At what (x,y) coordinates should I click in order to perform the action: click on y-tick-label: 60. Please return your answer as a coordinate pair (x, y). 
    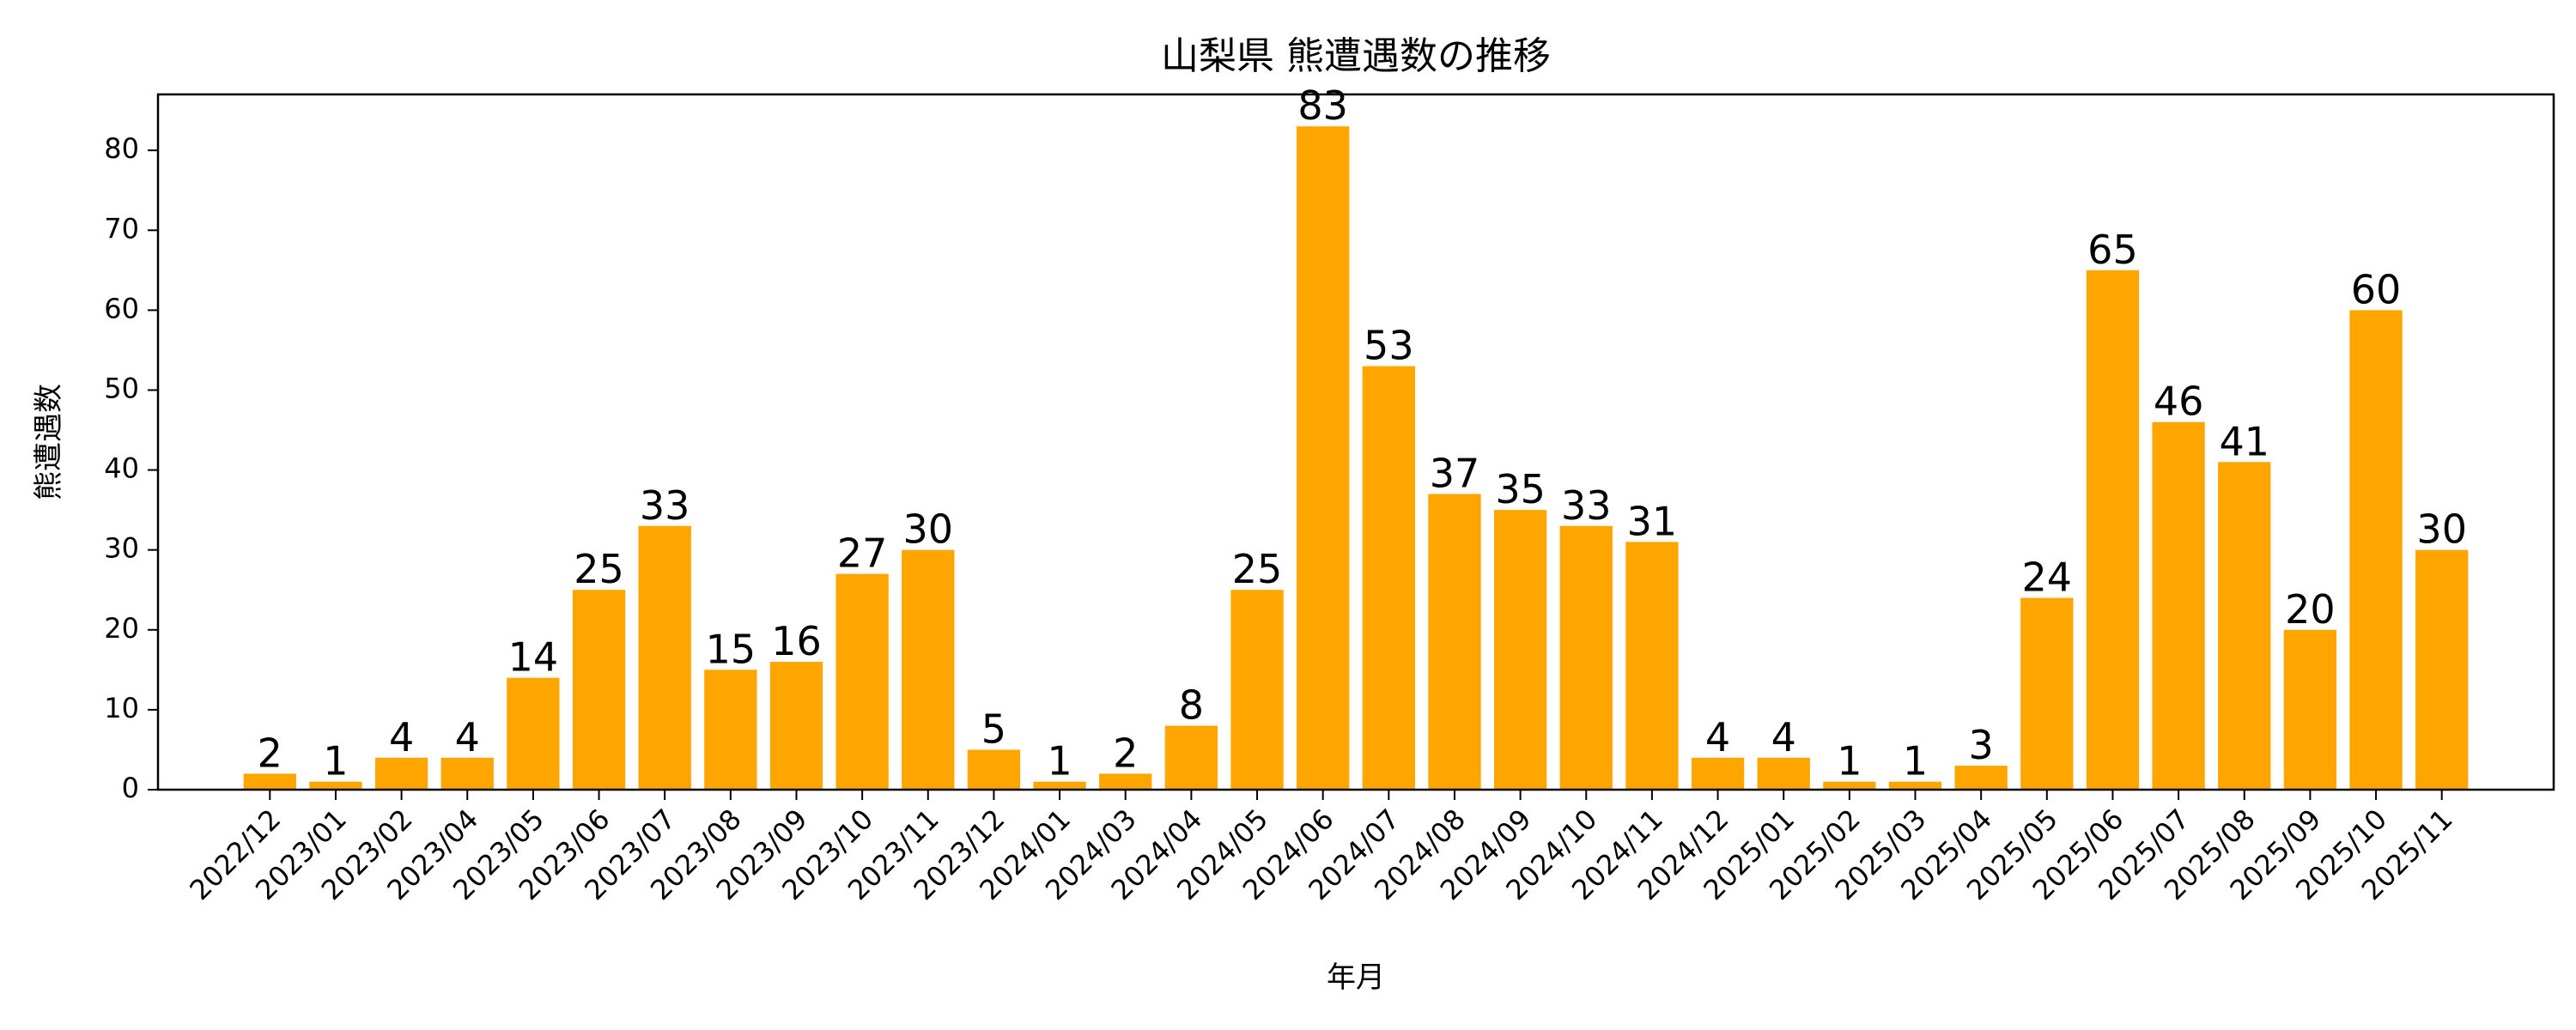
    Looking at the image, I should click on (122, 308).